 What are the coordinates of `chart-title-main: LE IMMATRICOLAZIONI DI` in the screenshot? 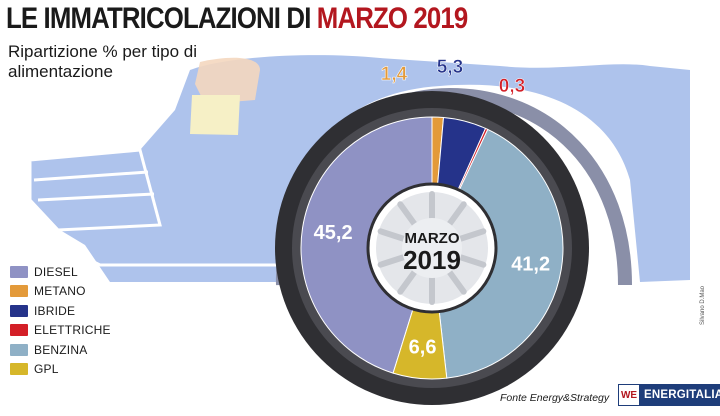 It's located at (161, 18).